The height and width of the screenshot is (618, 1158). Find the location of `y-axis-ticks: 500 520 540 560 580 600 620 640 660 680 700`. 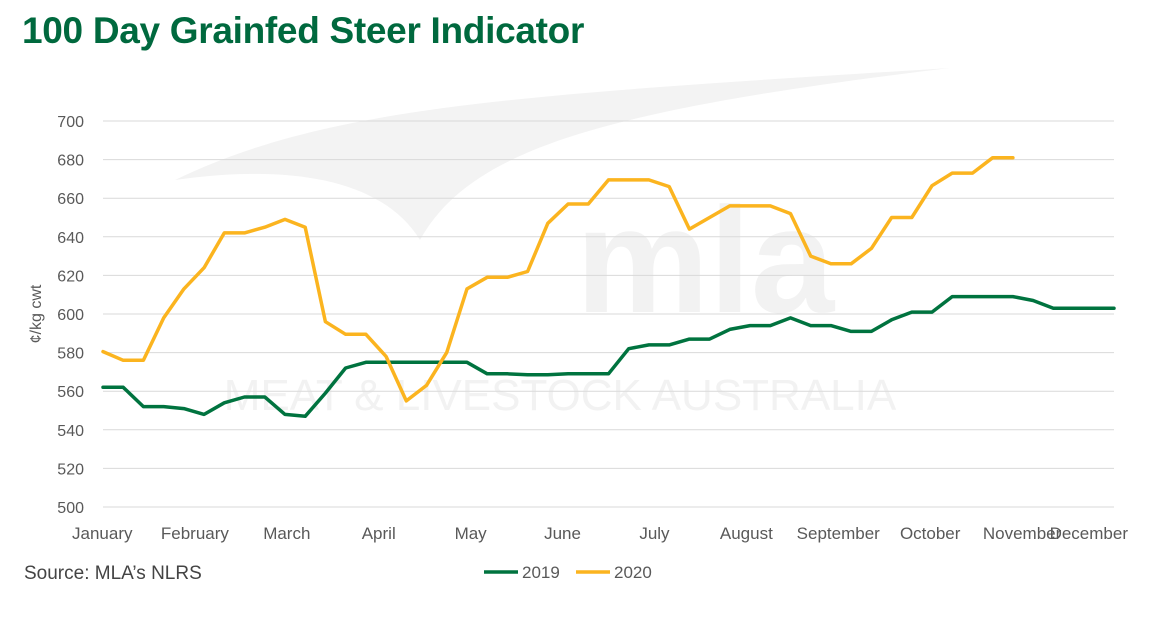

y-axis-ticks: 500 520 540 560 580 600 620 640 660 680 700 is located at coordinates (70, 315).